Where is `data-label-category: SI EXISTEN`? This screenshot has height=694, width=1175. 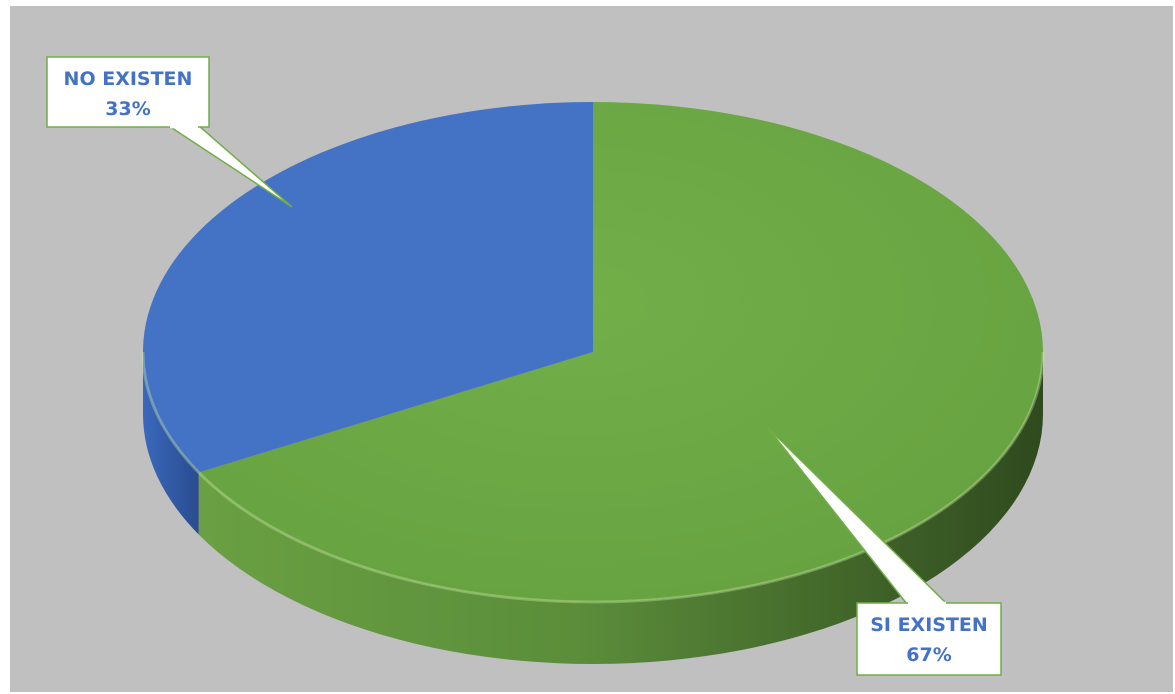 data-label-category: SI EXISTEN is located at coordinates (929, 625).